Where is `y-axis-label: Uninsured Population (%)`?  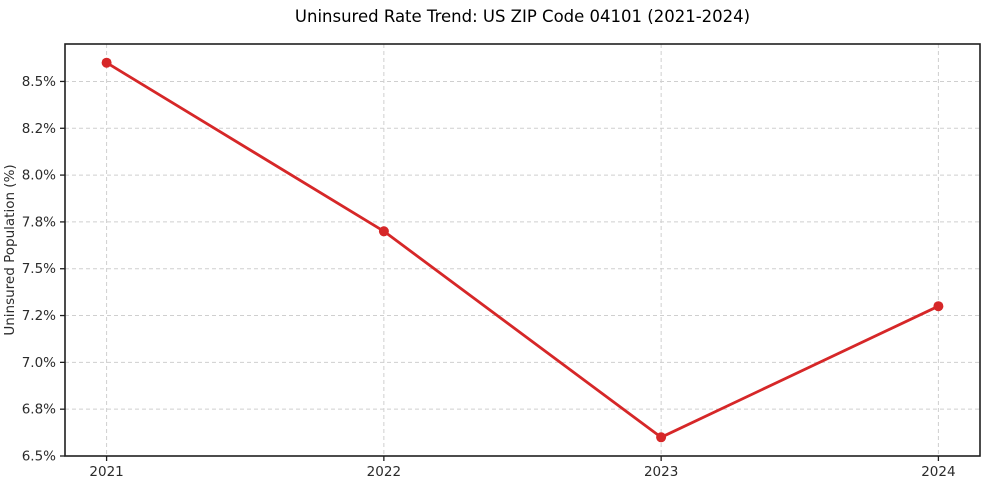 y-axis-label: Uninsured Population (%) is located at coordinates (10, 249).